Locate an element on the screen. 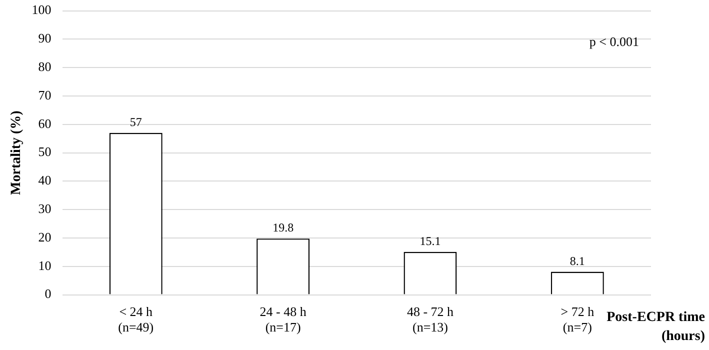  data-label: 57 is located at coordinates (136, 122).